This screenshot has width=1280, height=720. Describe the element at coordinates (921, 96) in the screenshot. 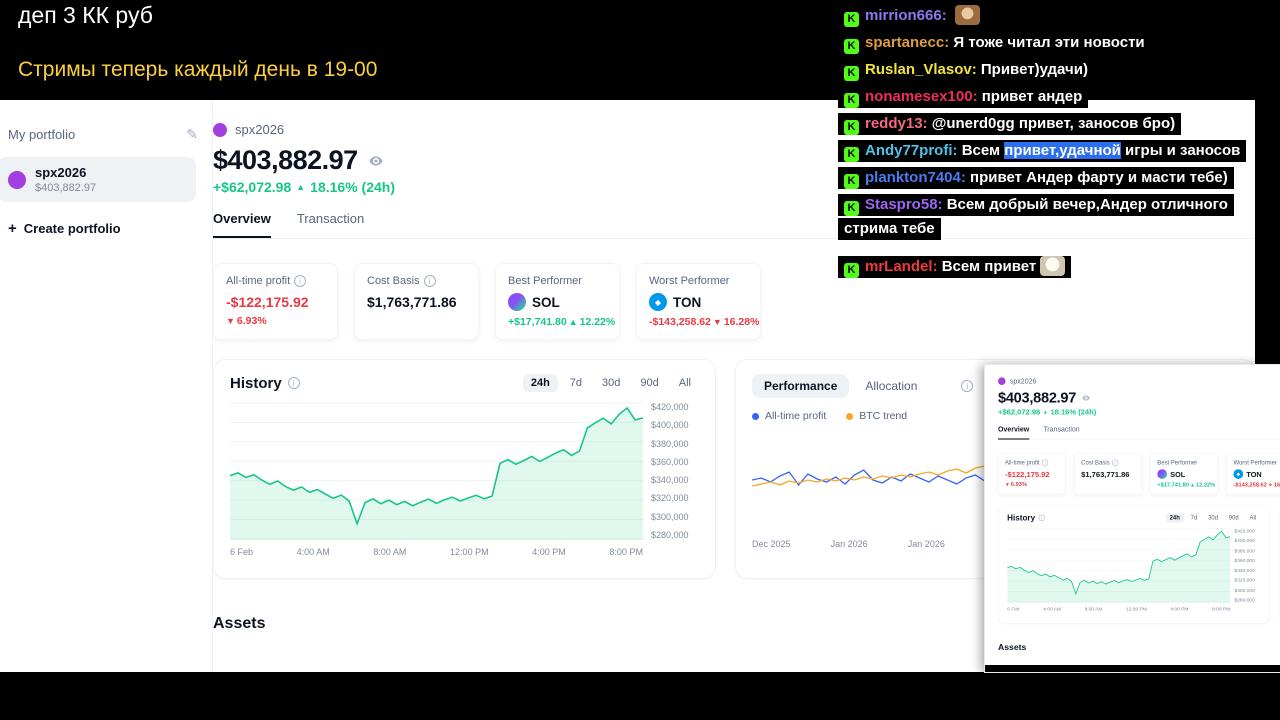

I see `chat-username: nonamesex100:` at that location.